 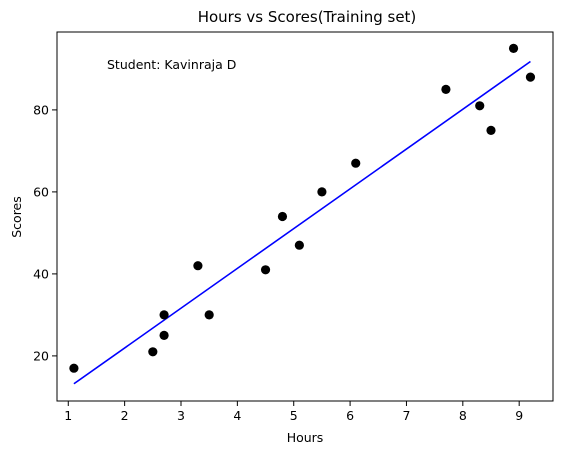 What do you see at coordinates (237, 415) in the screenshot?
I see `x-tick-label: 4` at bounding box center [237, 415].